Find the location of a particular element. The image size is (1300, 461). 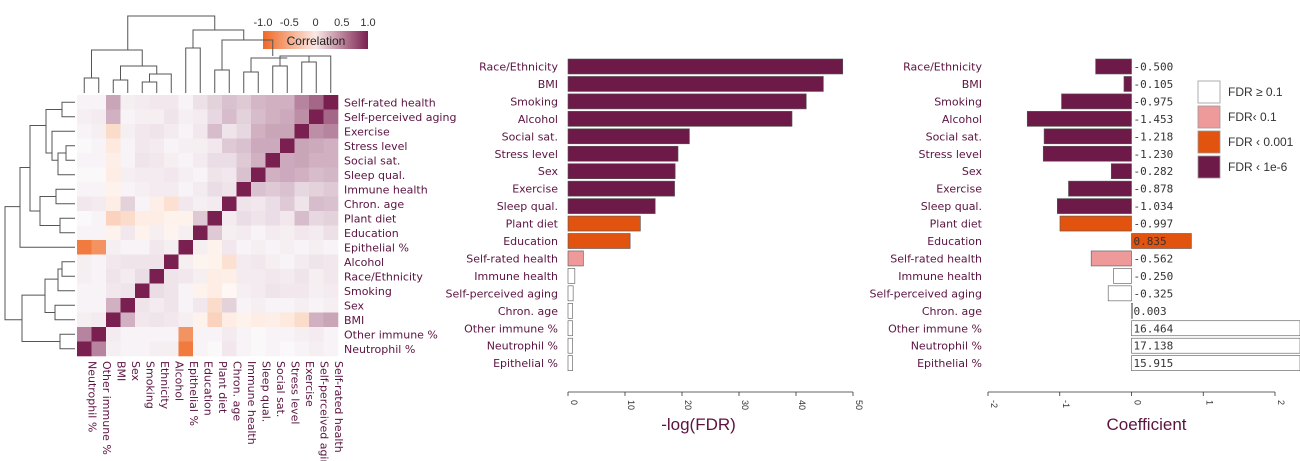

fdr-bar-race-ethnicity is located at coordinates (705, 66).